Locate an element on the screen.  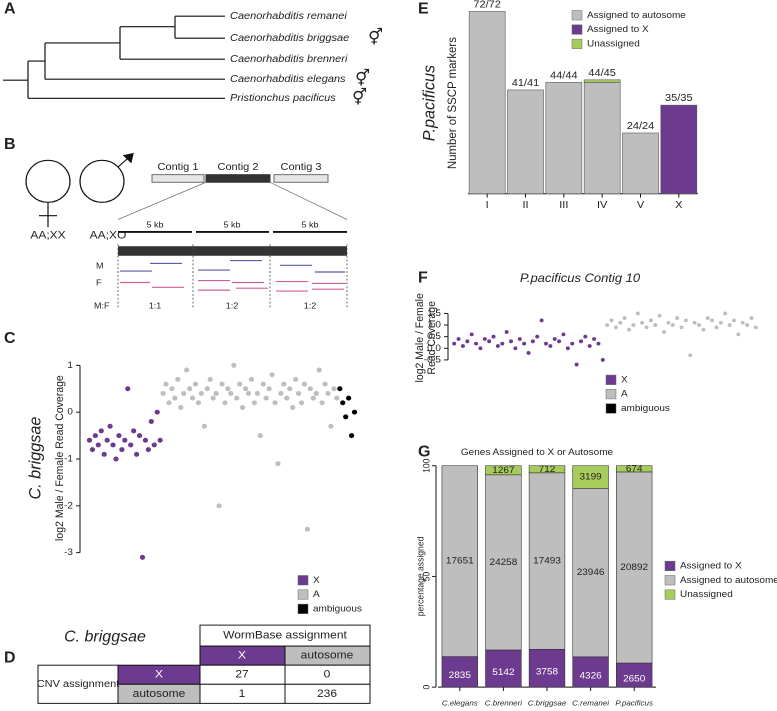
x-tick-label: C.remanei is located at coordinates (590, 703).